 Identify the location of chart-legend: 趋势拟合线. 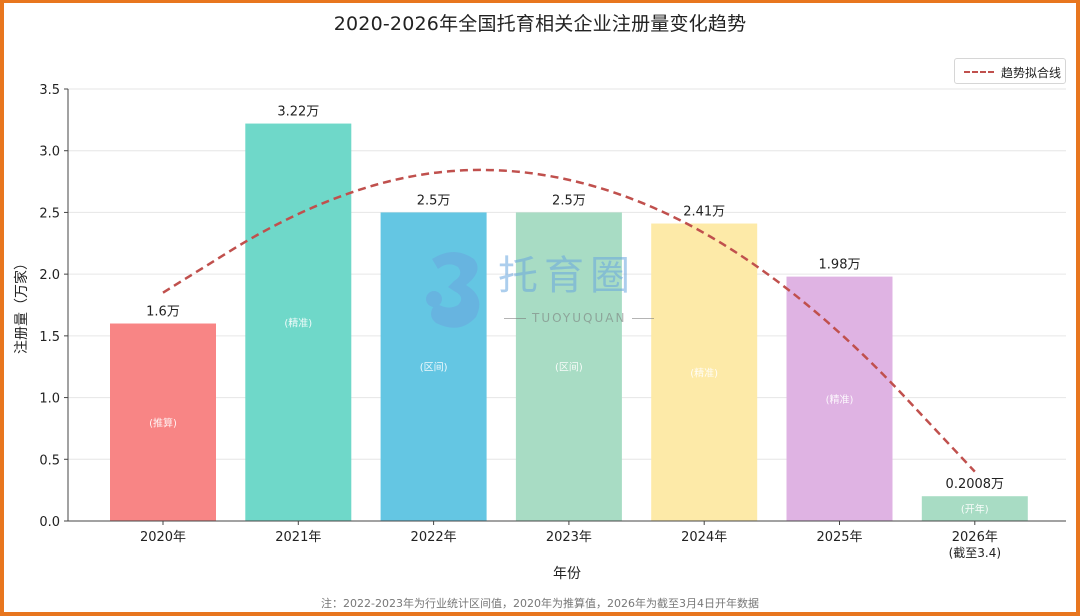
(1010, 71).